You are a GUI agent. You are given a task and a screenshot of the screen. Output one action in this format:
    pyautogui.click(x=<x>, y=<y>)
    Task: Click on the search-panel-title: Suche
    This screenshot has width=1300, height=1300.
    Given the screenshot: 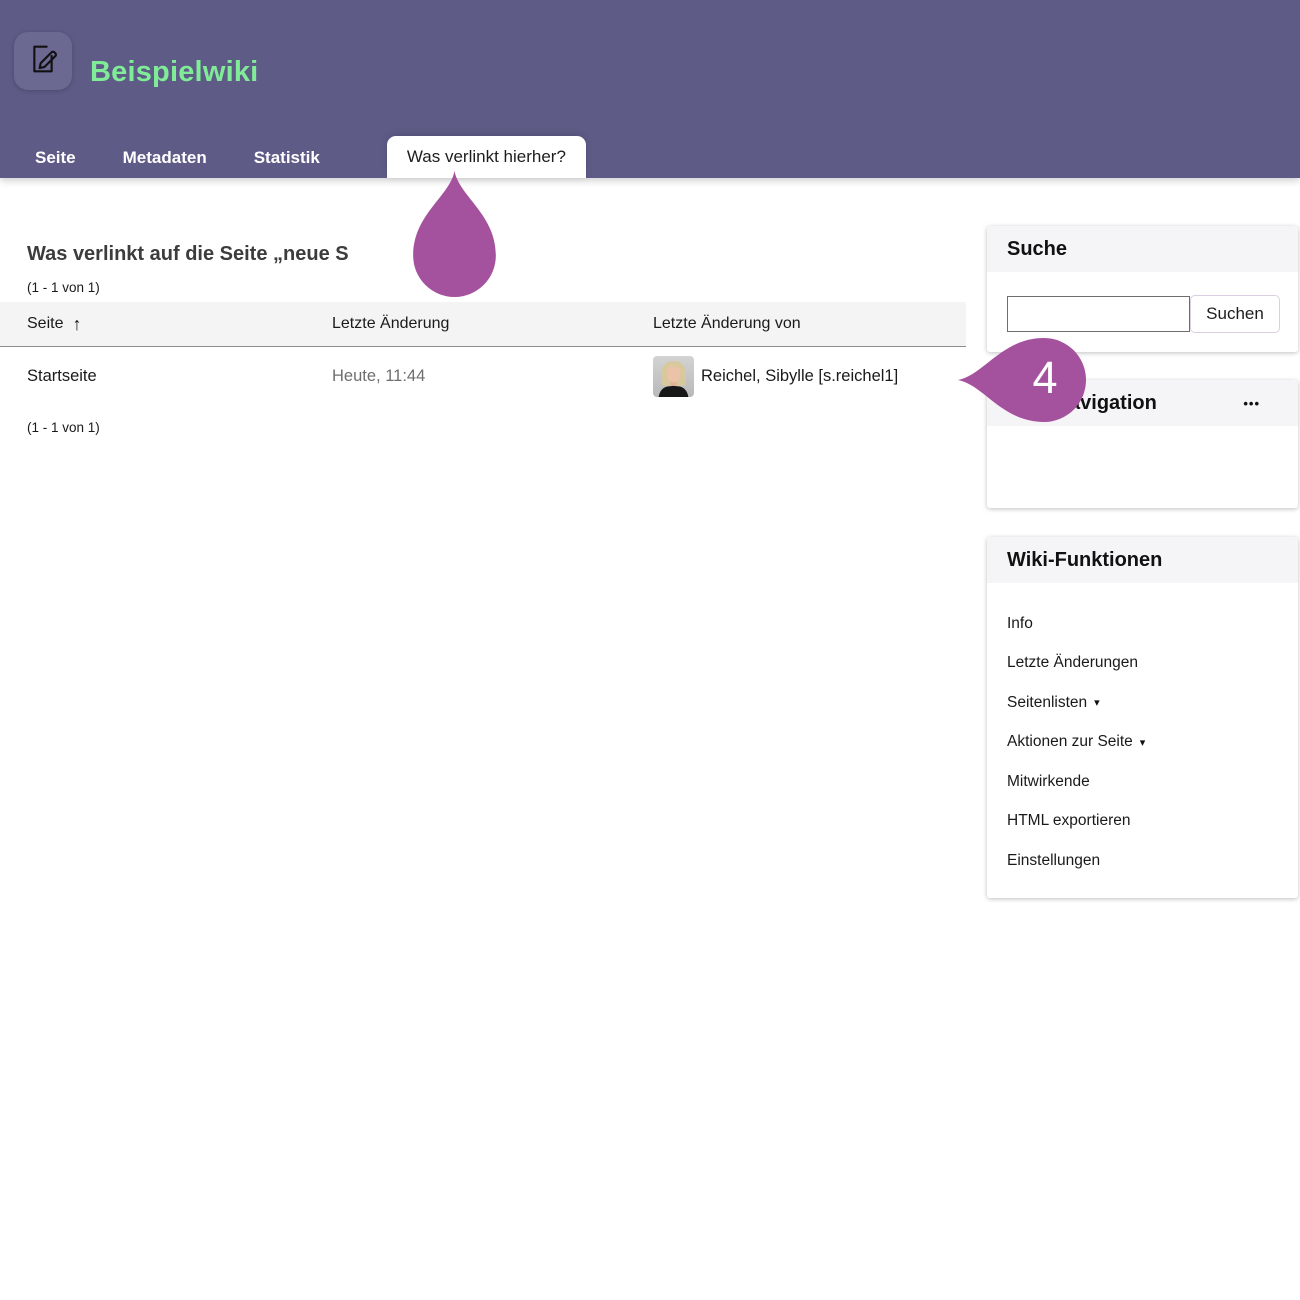 What is the action you would take?
    pyautogui.click(x=1037, y=248)
    